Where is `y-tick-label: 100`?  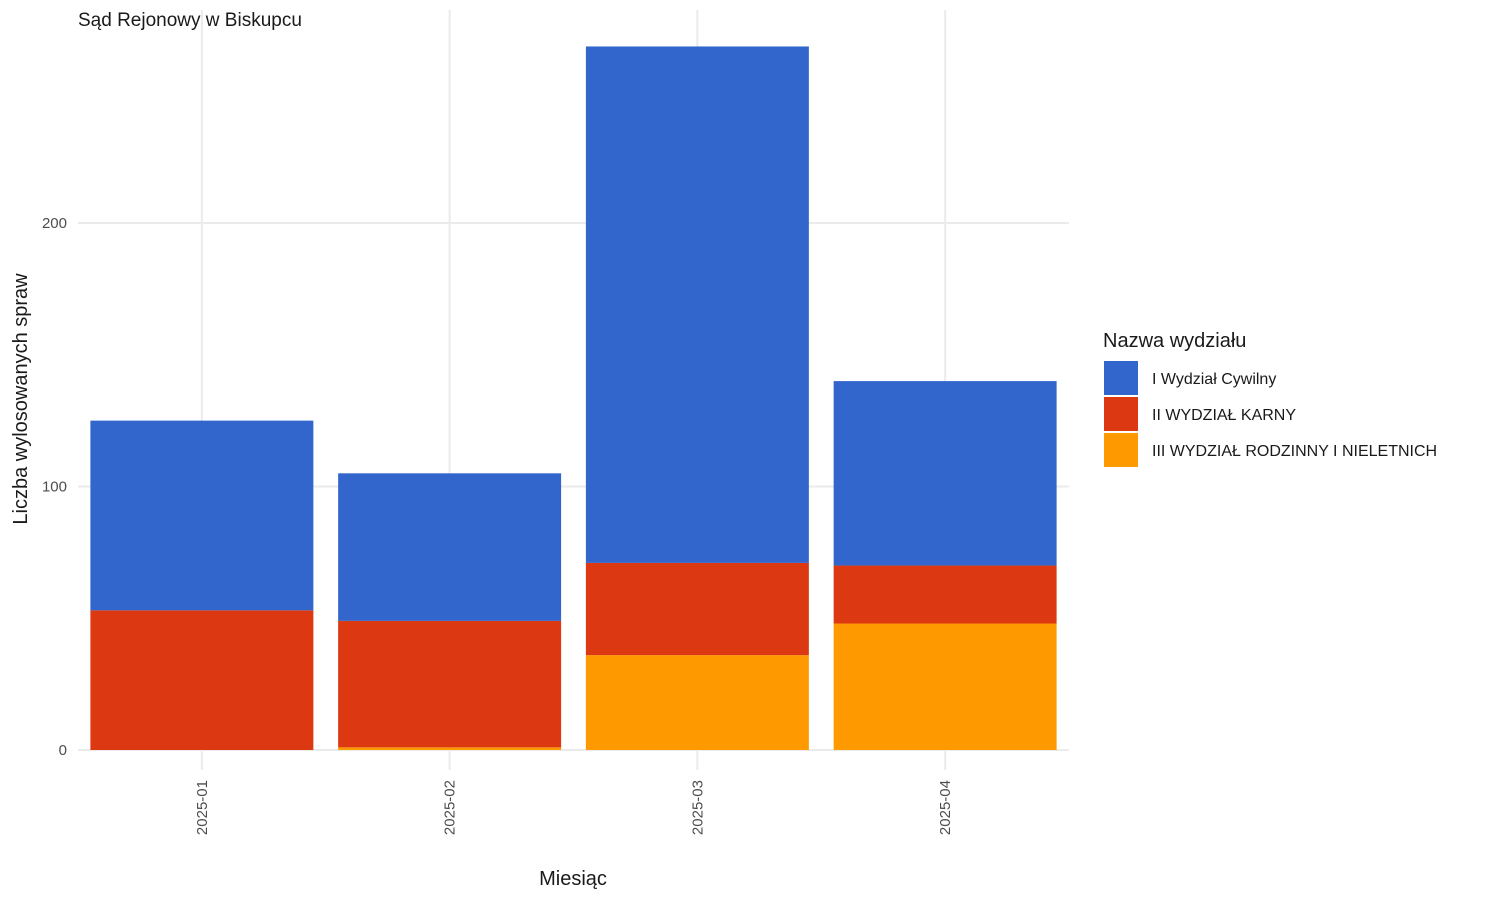 y-tick-label: 100 is located at coordinates (54, 487).